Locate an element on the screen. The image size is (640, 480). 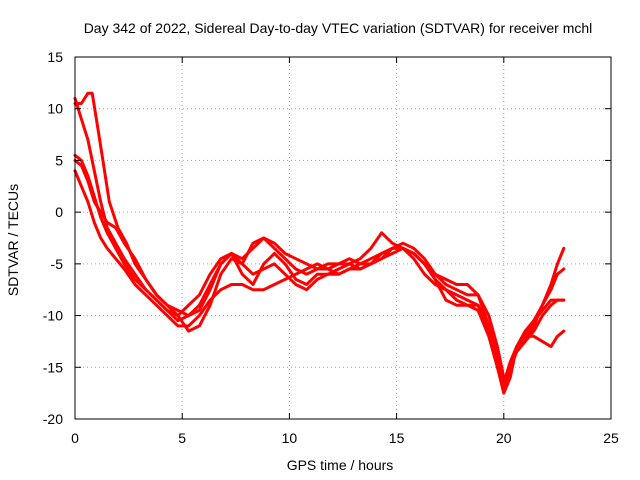
y-tick-label: -10 is located at coordinates (53, 316).